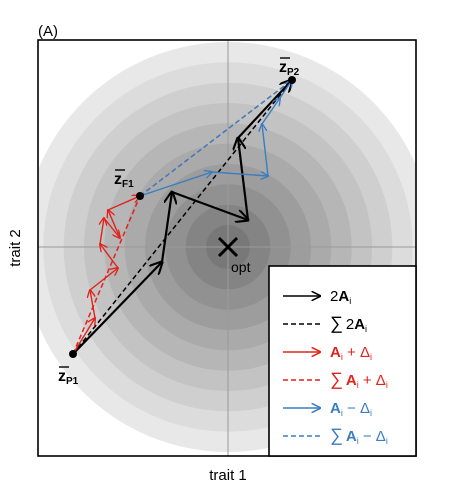 Image resolution: width=458 pixels, height=500 pixels. I want to click on legend-box, so click(342, 361).